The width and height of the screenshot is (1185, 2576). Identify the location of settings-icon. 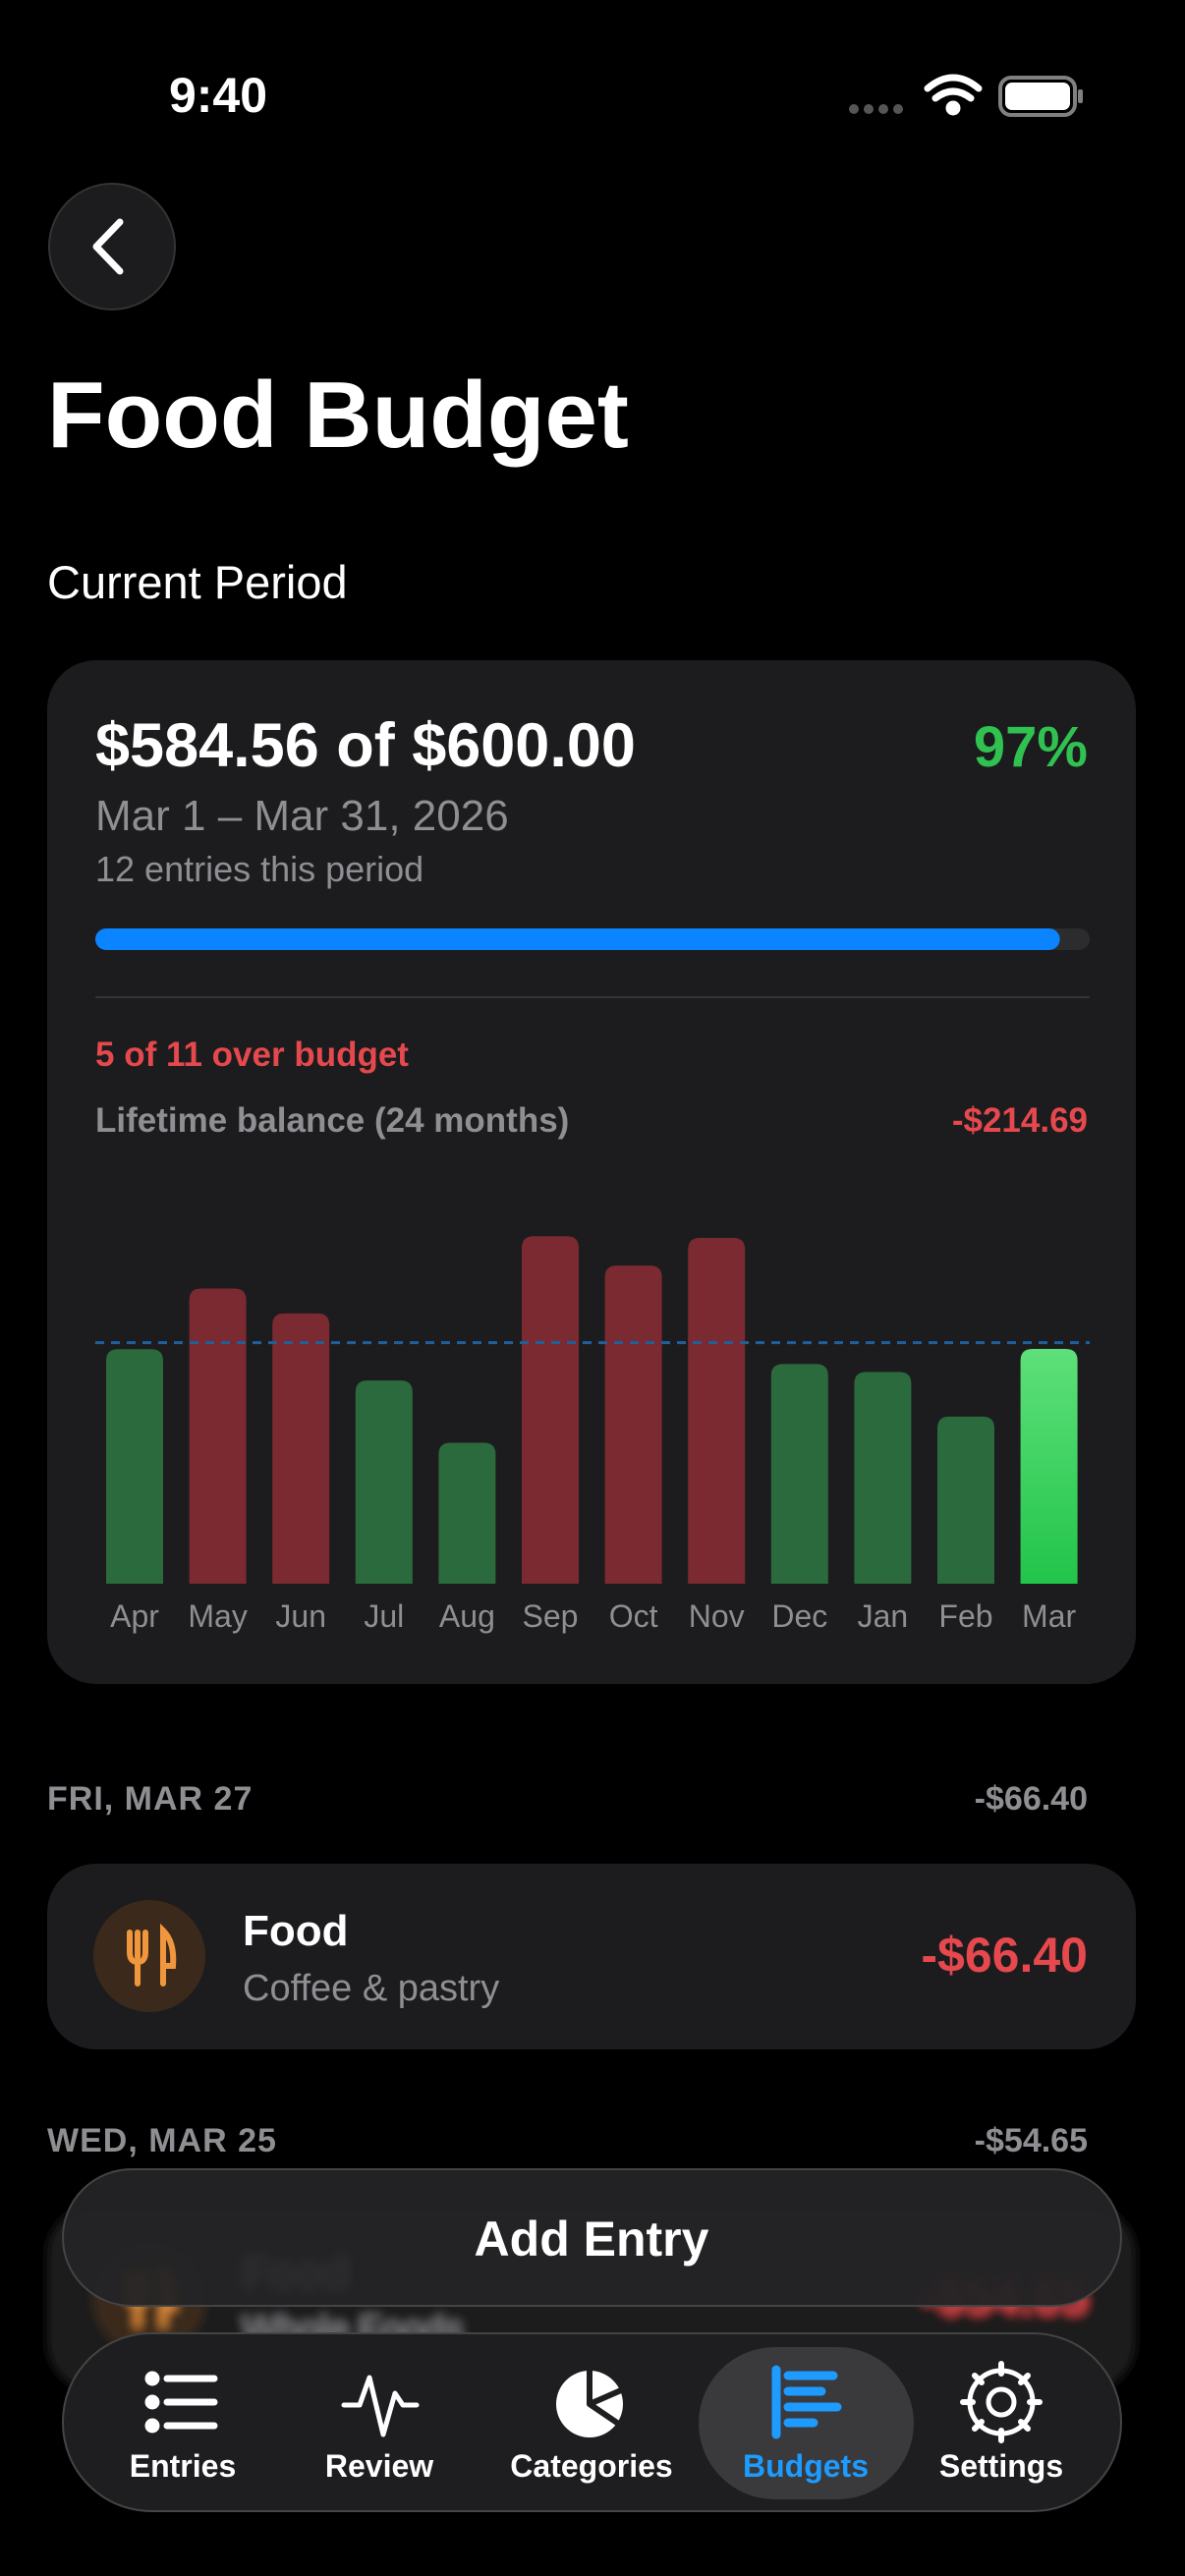
(1002, 2402).